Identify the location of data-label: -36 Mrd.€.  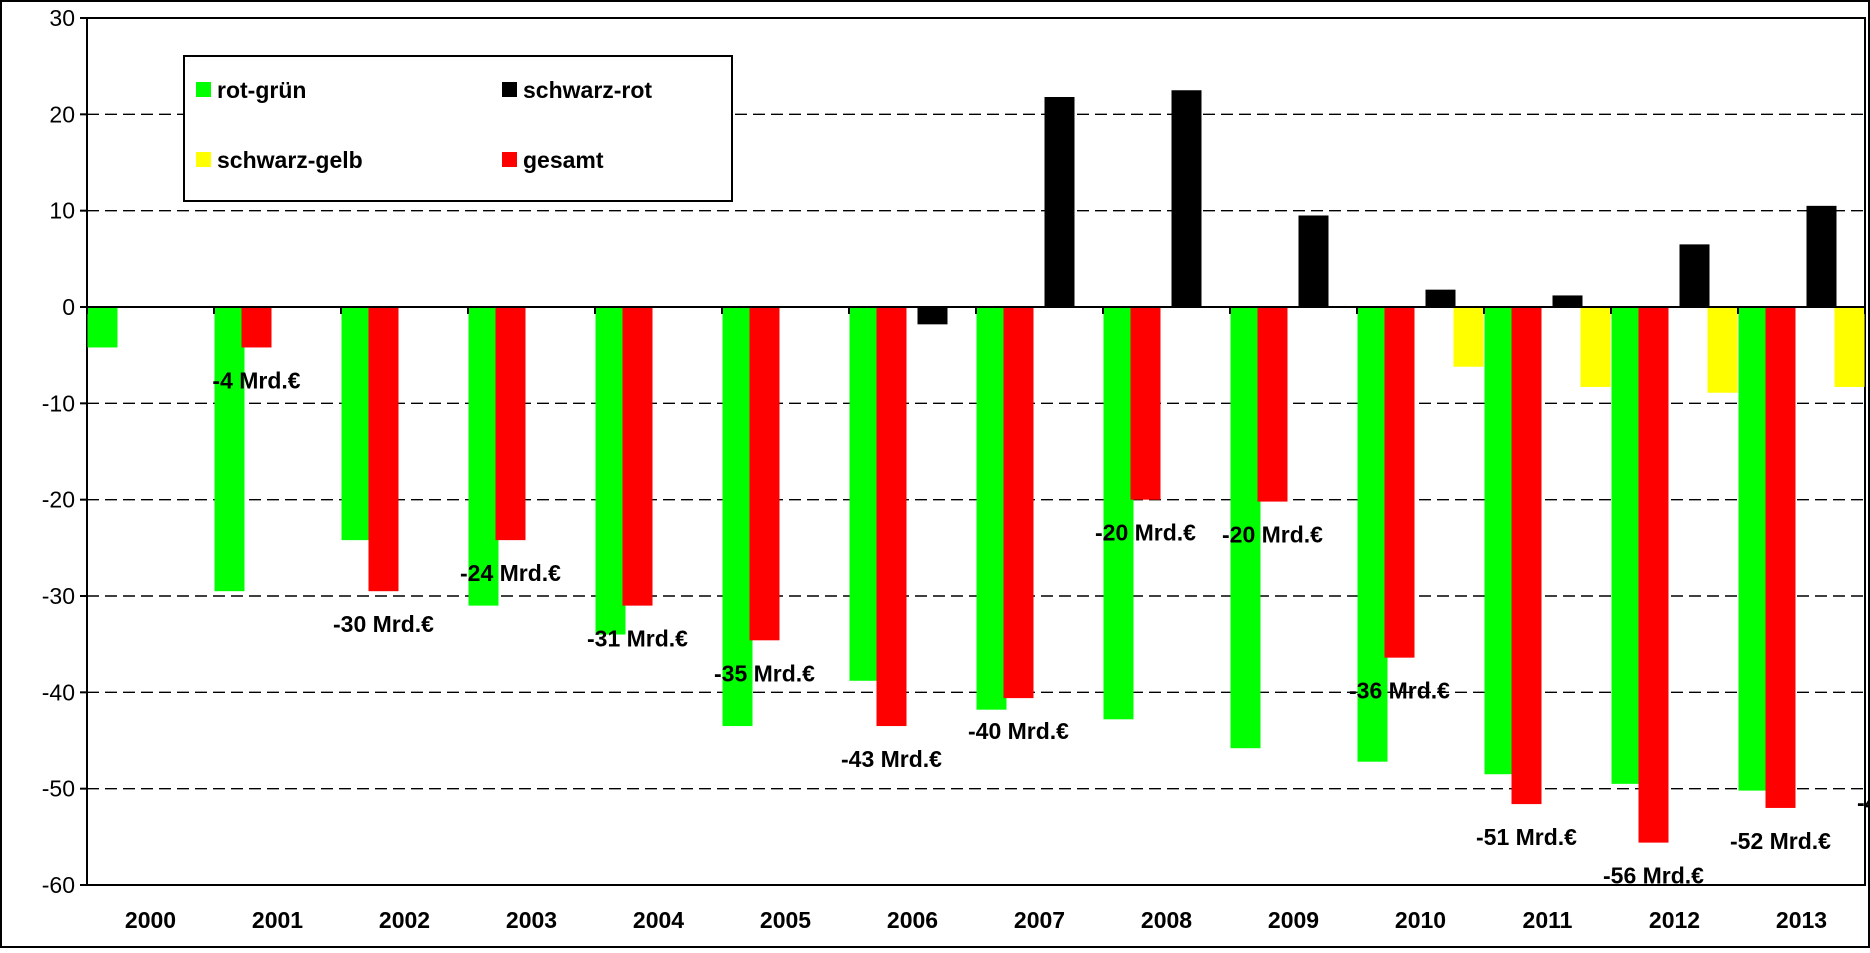
(1399, 691).